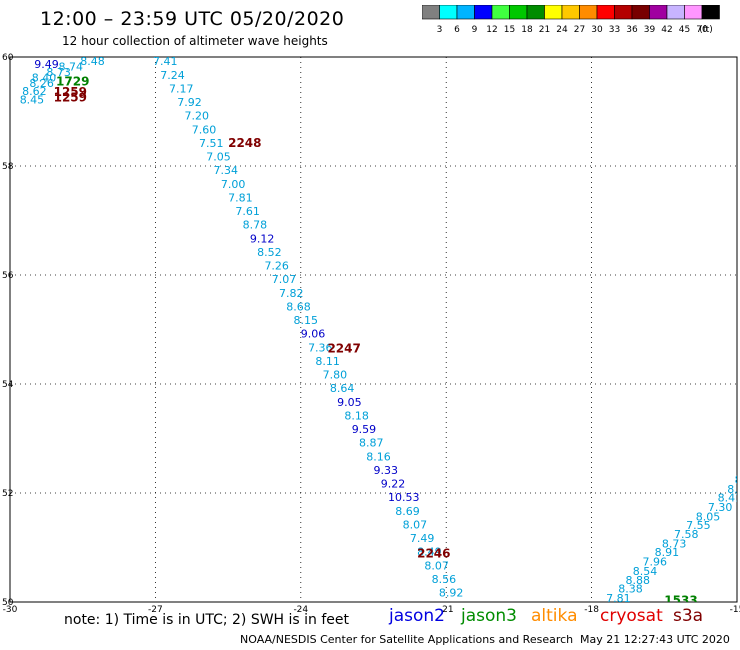 The width and height of the screenshot is (740, 650). Describe the element at coordinates (579, 30) in the screenshot. I see `legend-label: 27` at that location.